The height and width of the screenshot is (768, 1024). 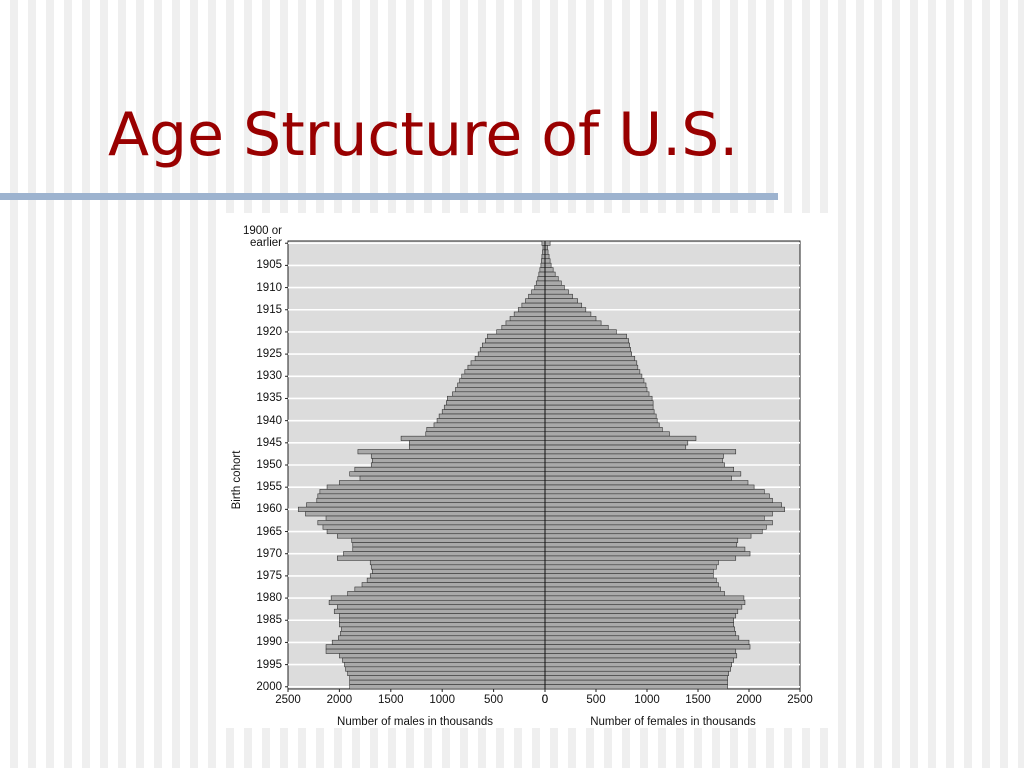 I want to click on y-tick-label: 1975, so click(x=269, y=575).